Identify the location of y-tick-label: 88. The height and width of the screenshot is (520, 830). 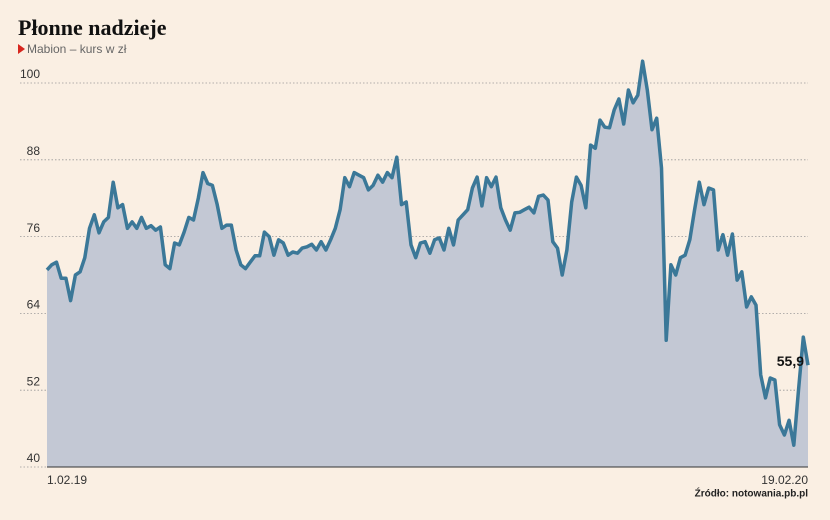
(34, 151).